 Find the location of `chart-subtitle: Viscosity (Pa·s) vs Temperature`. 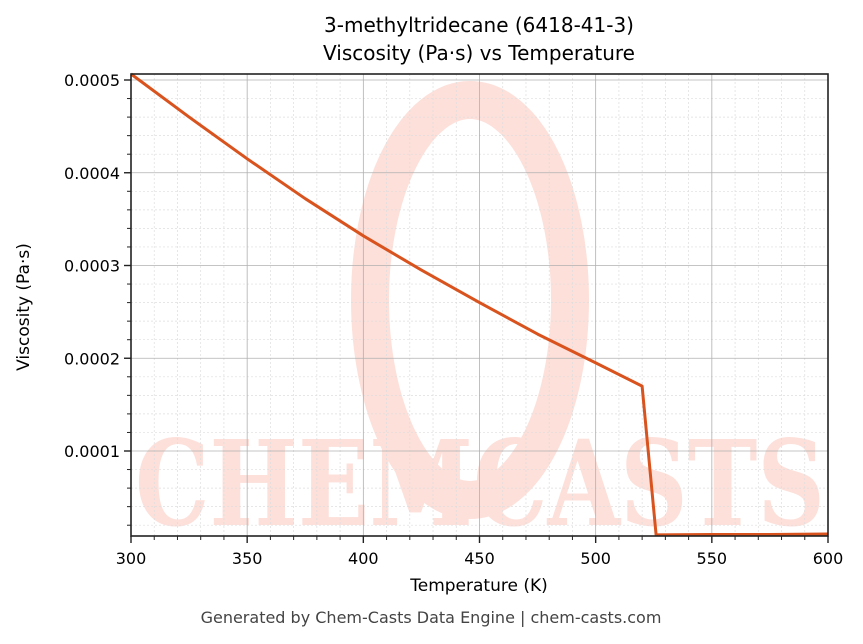

chart-subtitle: Viscosity (Pa·s) vs Temperature is located at coordinates (479, 53).